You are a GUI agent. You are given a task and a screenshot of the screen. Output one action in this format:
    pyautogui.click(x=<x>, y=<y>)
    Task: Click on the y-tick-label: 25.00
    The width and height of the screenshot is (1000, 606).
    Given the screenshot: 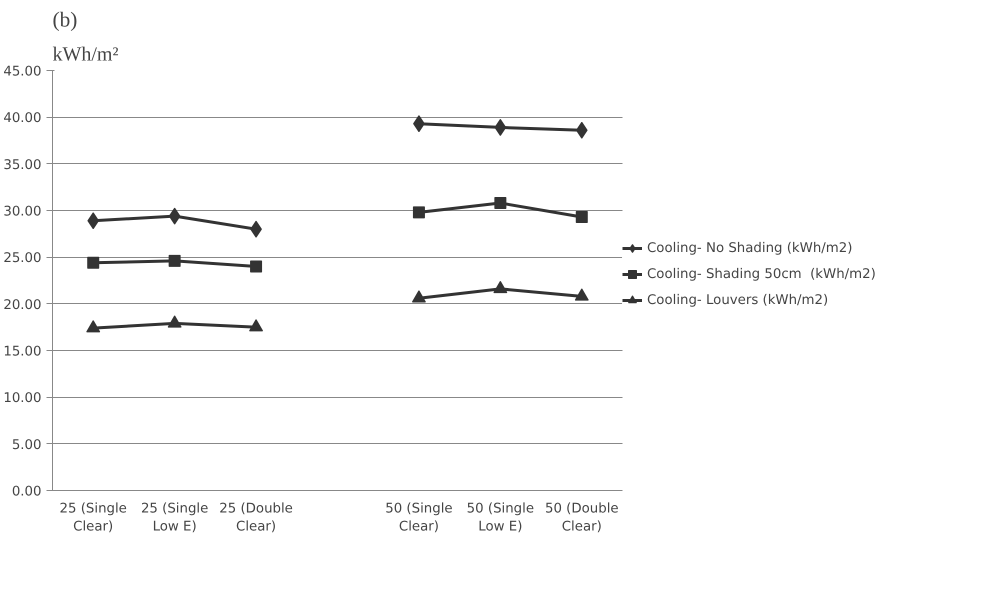 What is the action you would take?
    pyautogui.click(x=22, y=258)
    